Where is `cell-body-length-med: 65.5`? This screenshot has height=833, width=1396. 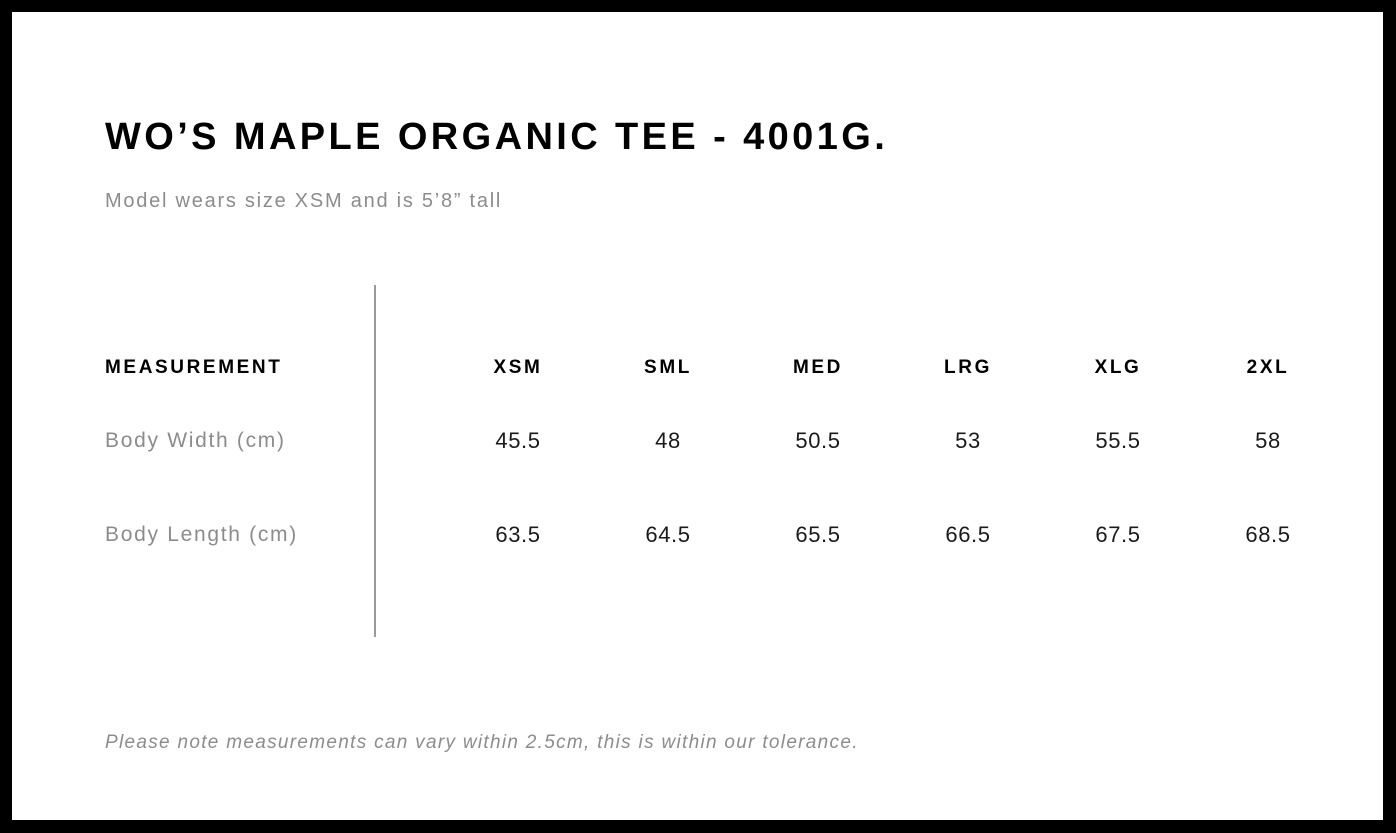
cell-body-length-med: 65.5 is located at coordinates (818, 534).